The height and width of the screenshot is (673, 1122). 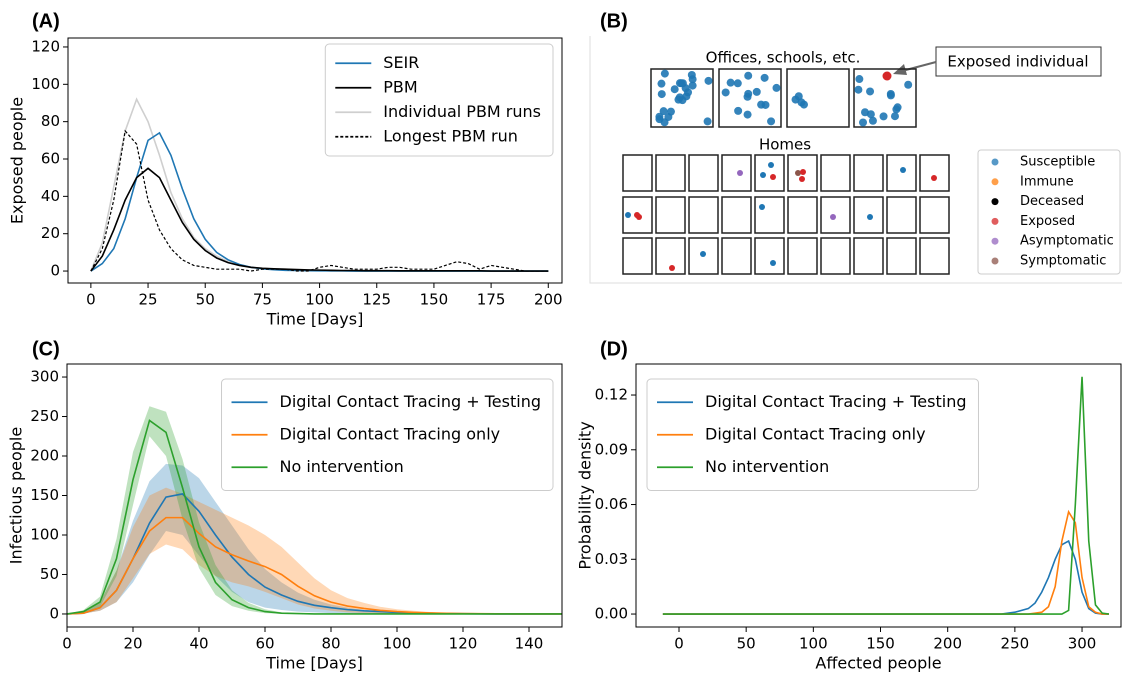 What do you see at coordinates (1052, 201) in the screenshot?
I see `legend-label: Deceased` at bounding box center [1052, 201].